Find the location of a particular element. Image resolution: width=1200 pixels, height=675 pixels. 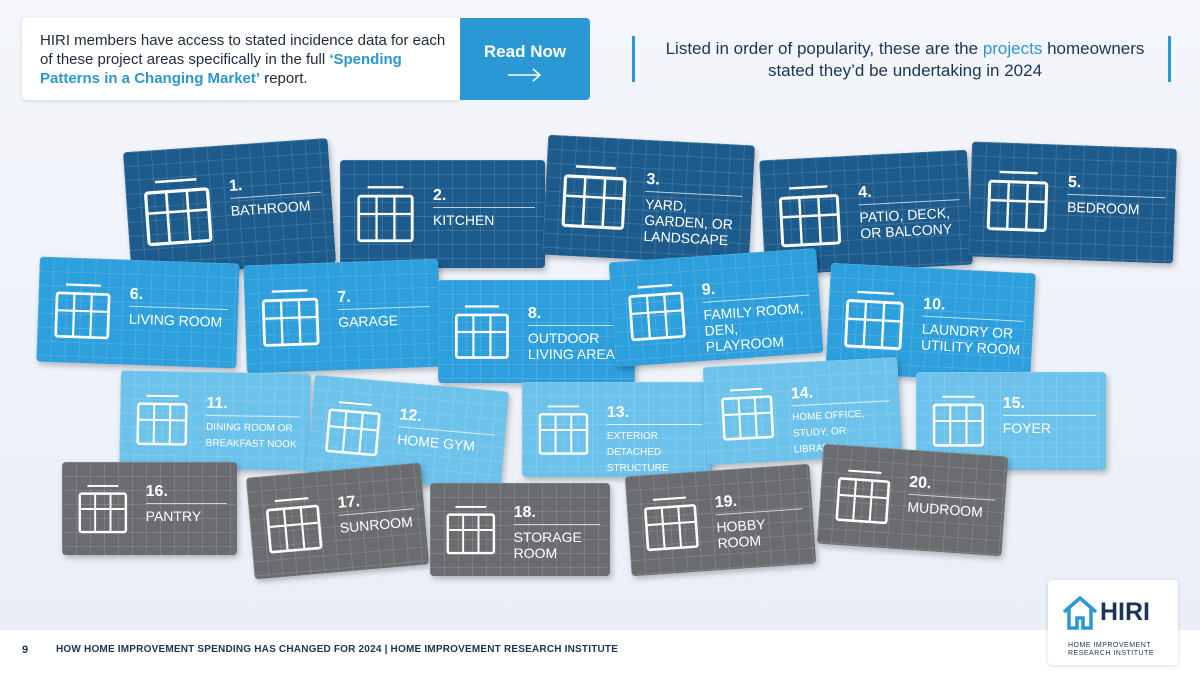

project-card: 6. Living Room is located at coordinates (138, 312).